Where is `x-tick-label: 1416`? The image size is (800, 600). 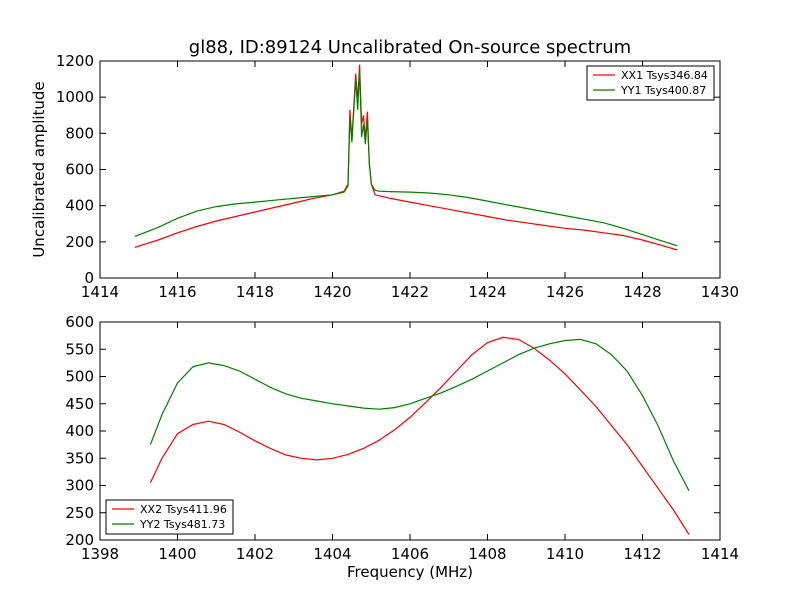
x-tick-label: 1416 is located at coordinates (177, 292).